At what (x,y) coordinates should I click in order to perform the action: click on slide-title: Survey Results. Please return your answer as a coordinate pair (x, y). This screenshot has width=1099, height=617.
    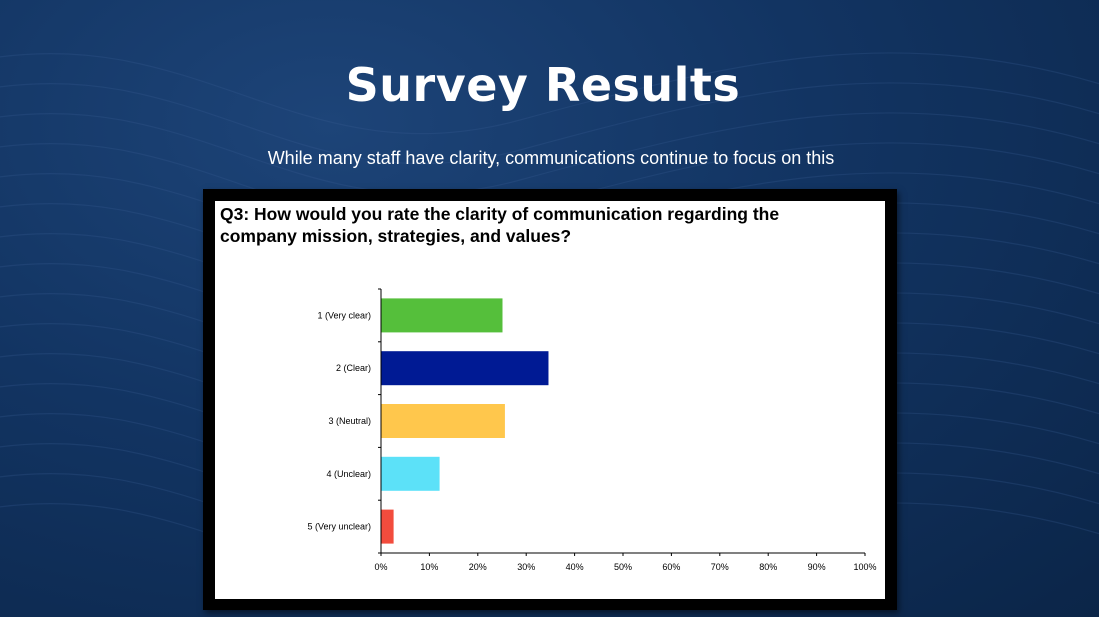
    Looking at the image, I should click on (543, 85).